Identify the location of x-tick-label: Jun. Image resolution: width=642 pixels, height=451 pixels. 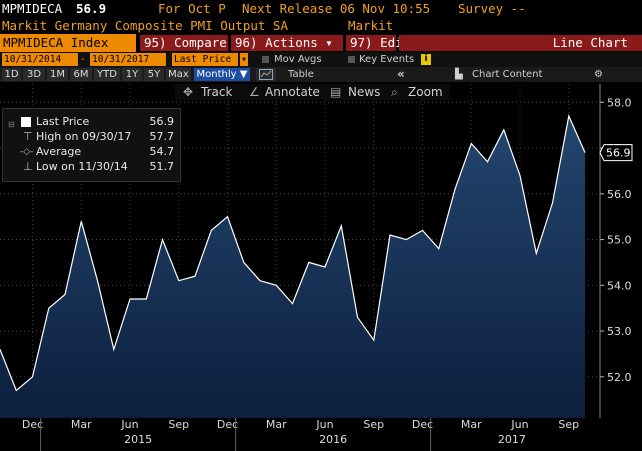
(519, 424).